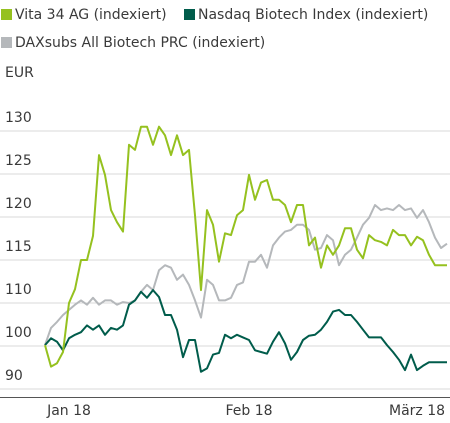  What do you see at coordinates (18, 333) in the screenshot?
I see `y-tick-label: 100` at bounding box center [18, 333].